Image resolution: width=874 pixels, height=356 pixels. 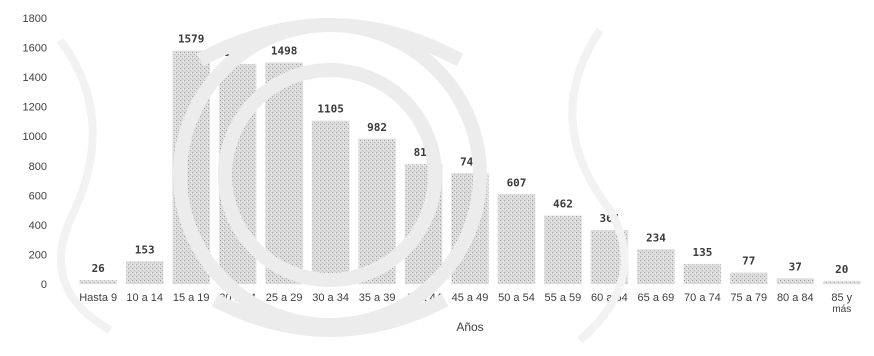 What do you see at coordinates (284, 298) in the screenshot?
I see `x-tick-label: 25 a 29` at bounding box center [284, 298].